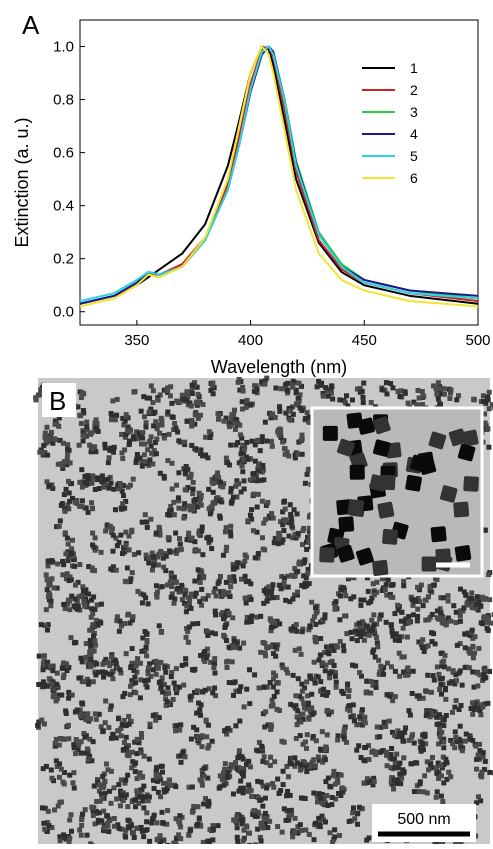 The image size is (493, 849). I want to click on y-tick-label: 1.0, so click(63, 47).